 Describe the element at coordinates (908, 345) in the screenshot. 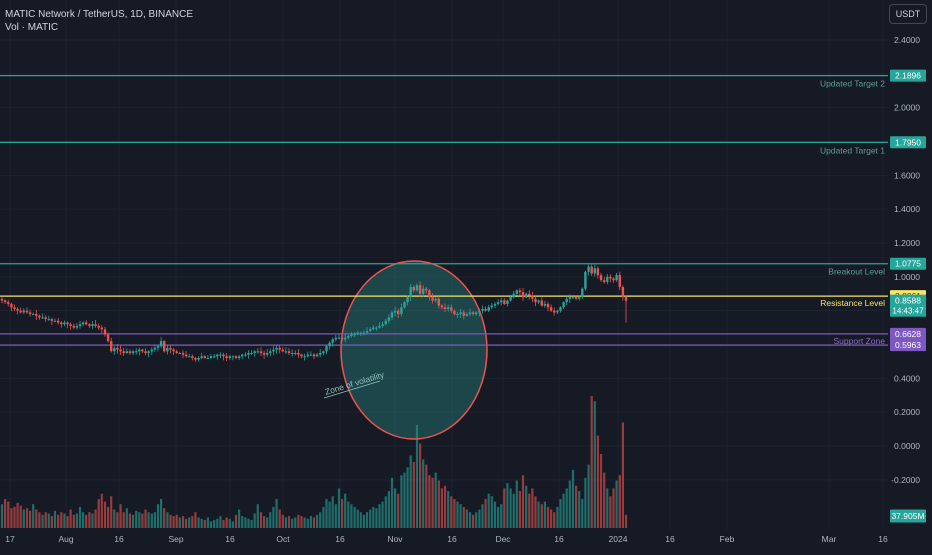

I see `level-tag-5: 0.5963` at that location.